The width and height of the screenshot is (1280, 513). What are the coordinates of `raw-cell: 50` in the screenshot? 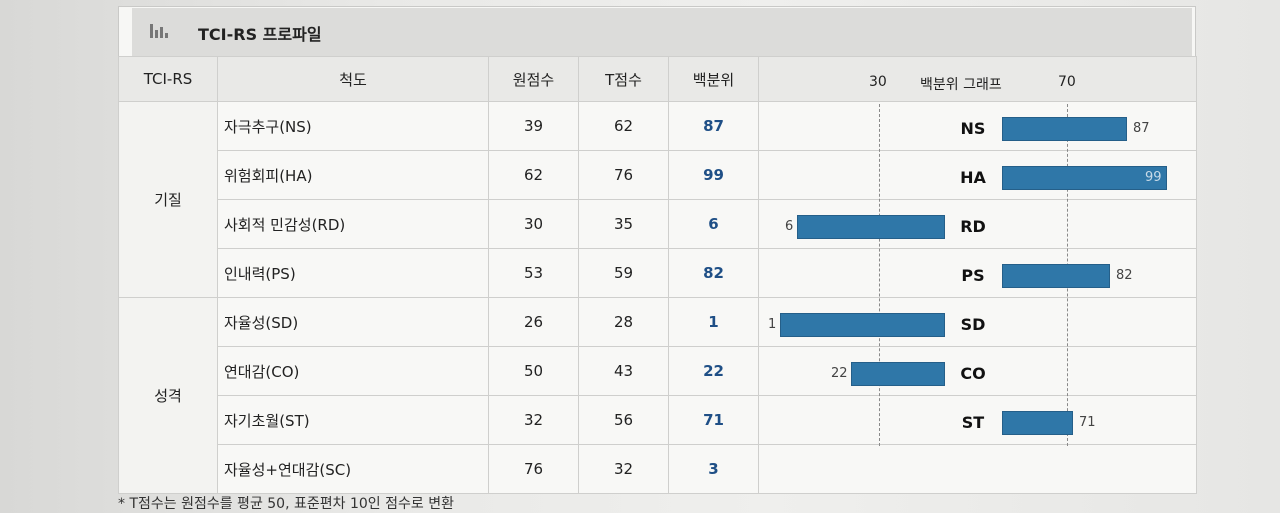 It's located at (533, 371).